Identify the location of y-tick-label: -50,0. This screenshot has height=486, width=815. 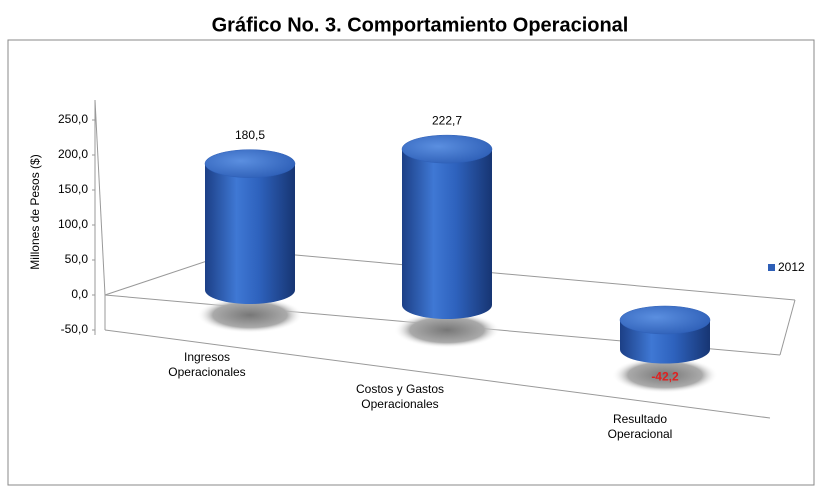
(75, 329).